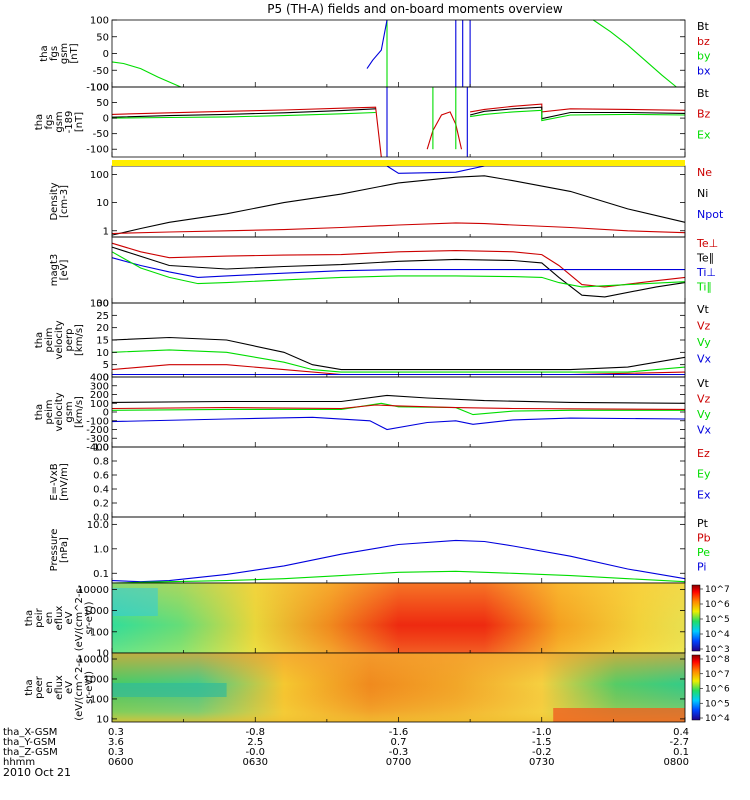 The width and height of the screenshot is (750, 800). What do you see at coordinates (255, 752) in the screenshot?
I see `x-axis-value: -0.0` at bounding box center [255, 752].